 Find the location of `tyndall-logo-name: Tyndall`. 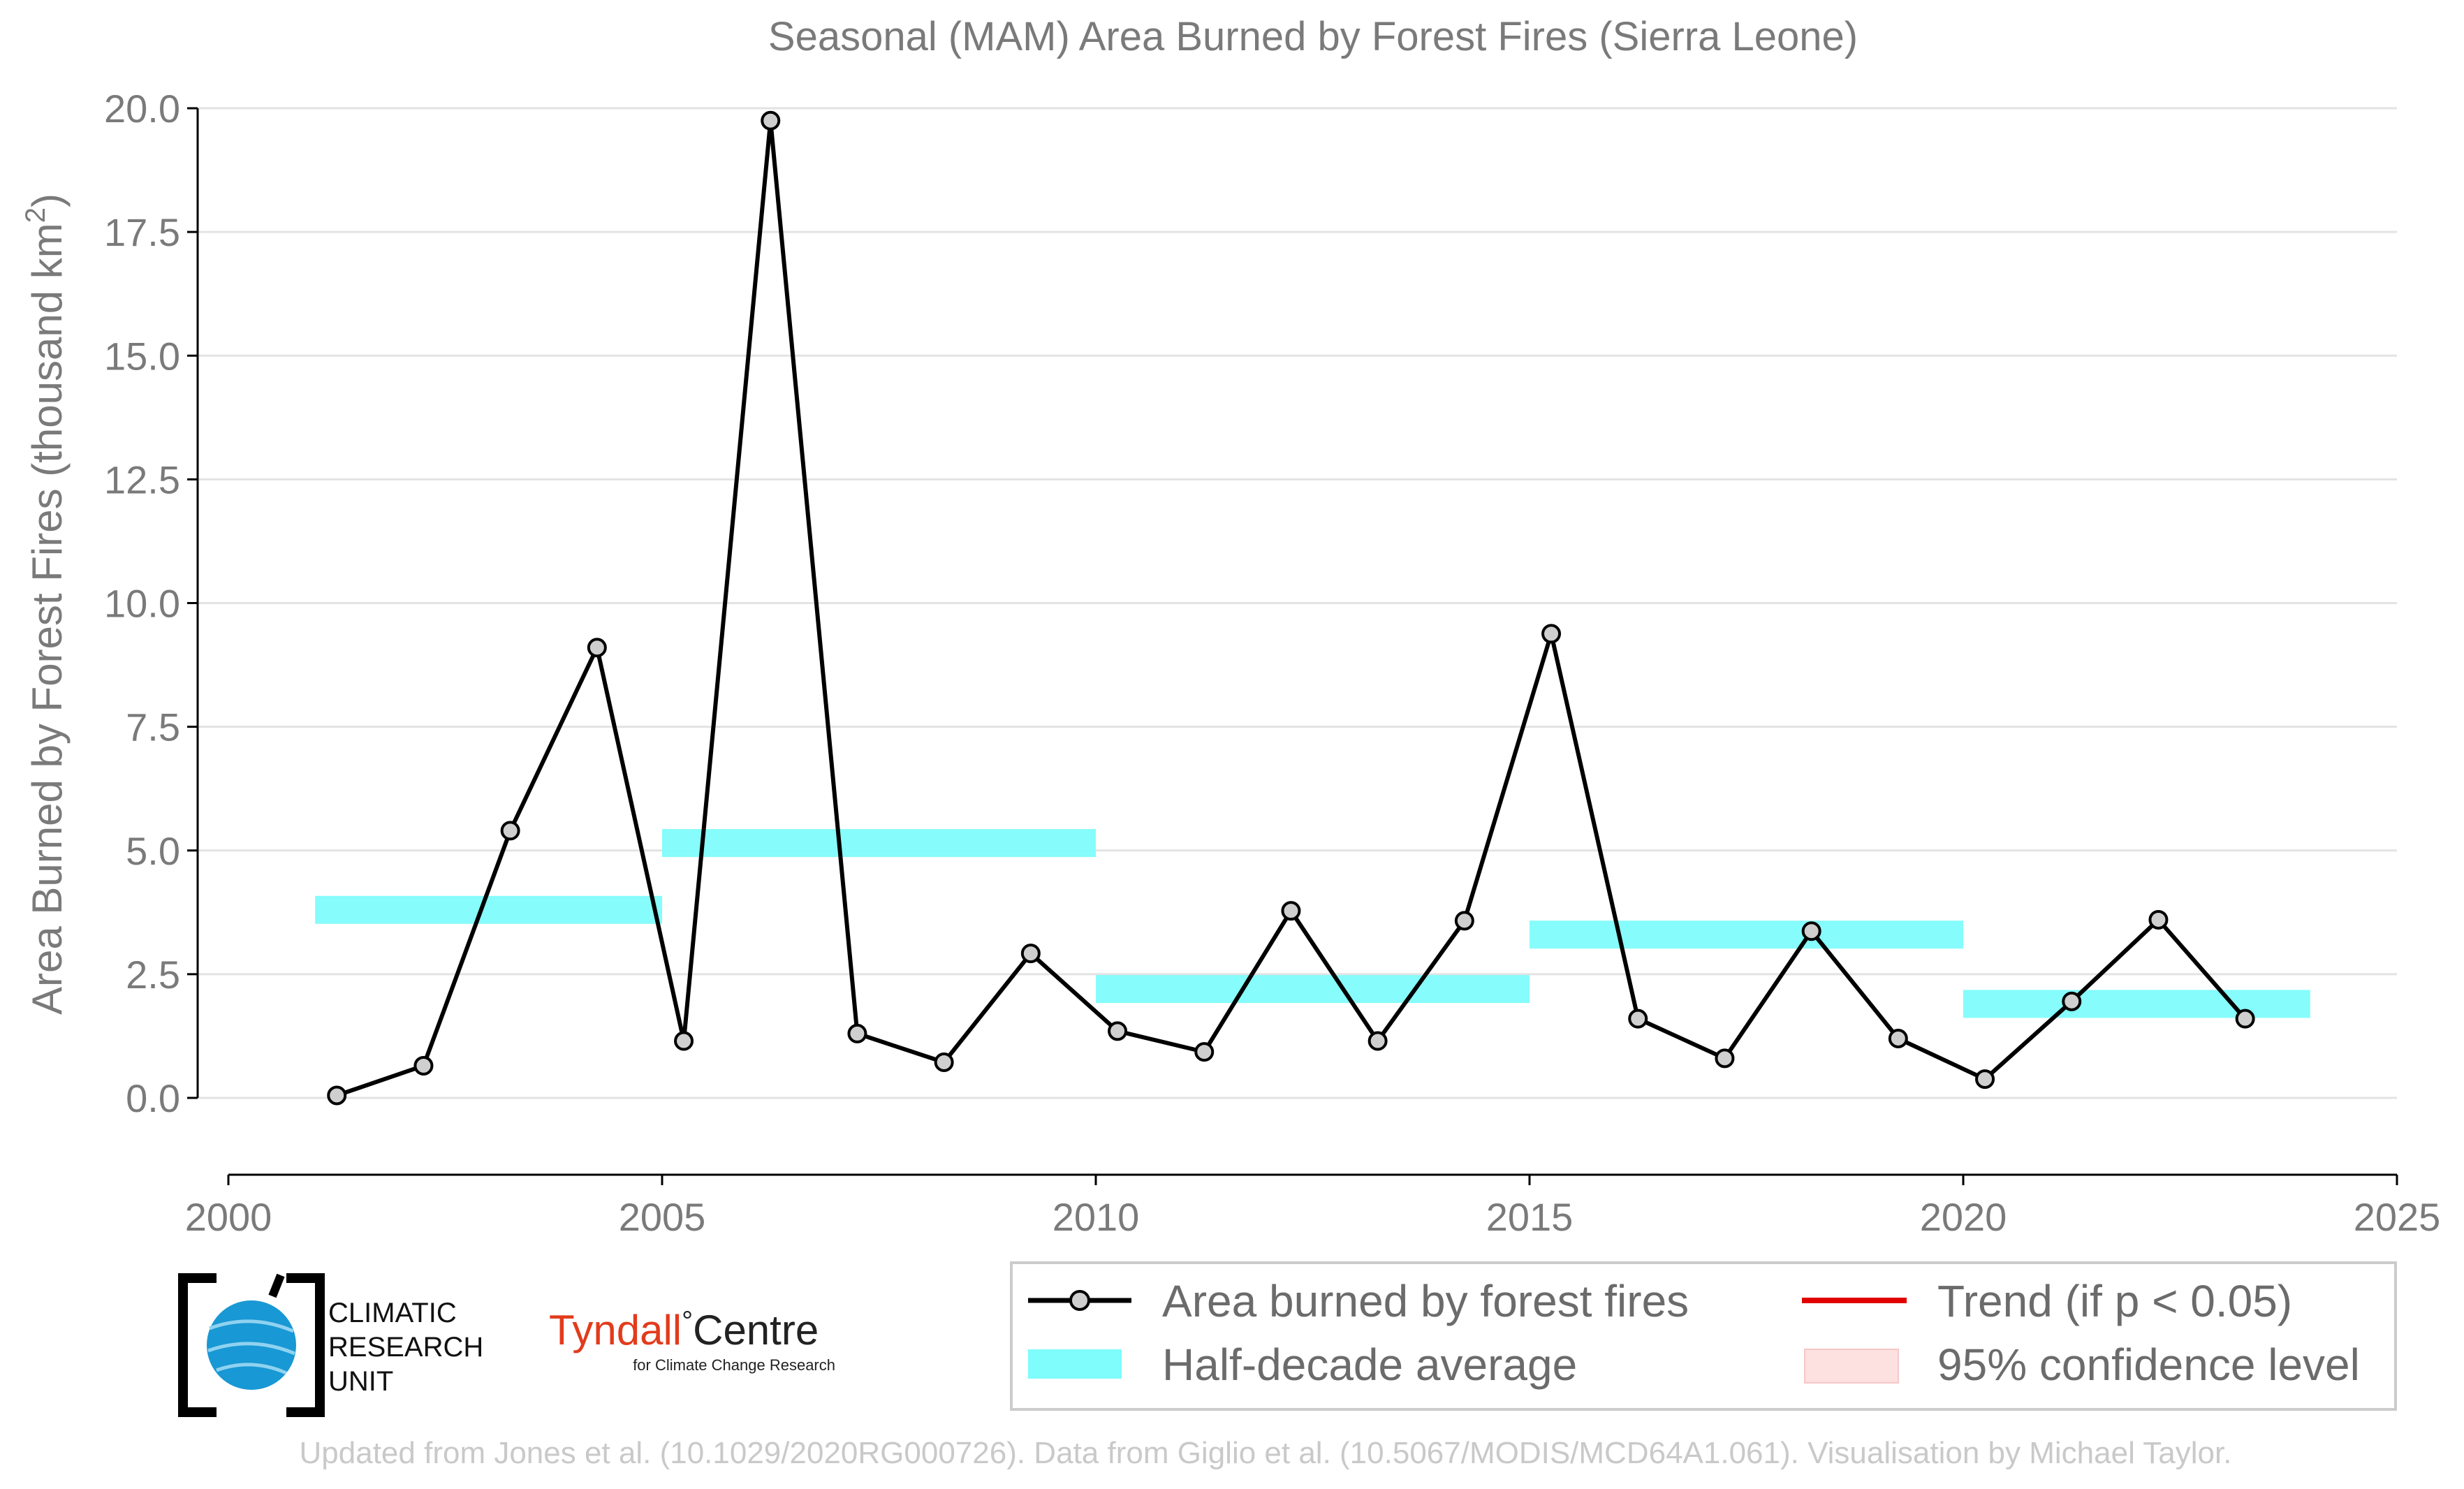

tyndall-logo-name: Tyndall is located at coordinates (615, 1330).